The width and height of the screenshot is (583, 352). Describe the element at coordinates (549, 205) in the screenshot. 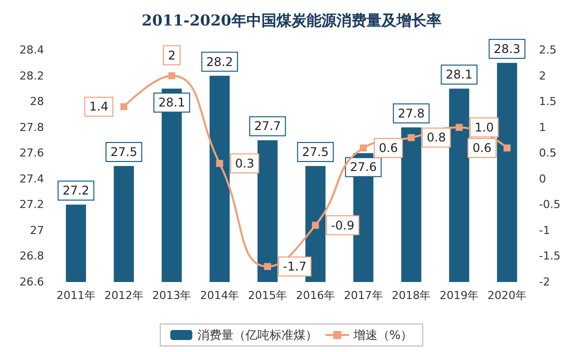

I see `y2-tick-label: -0.5` at that location.